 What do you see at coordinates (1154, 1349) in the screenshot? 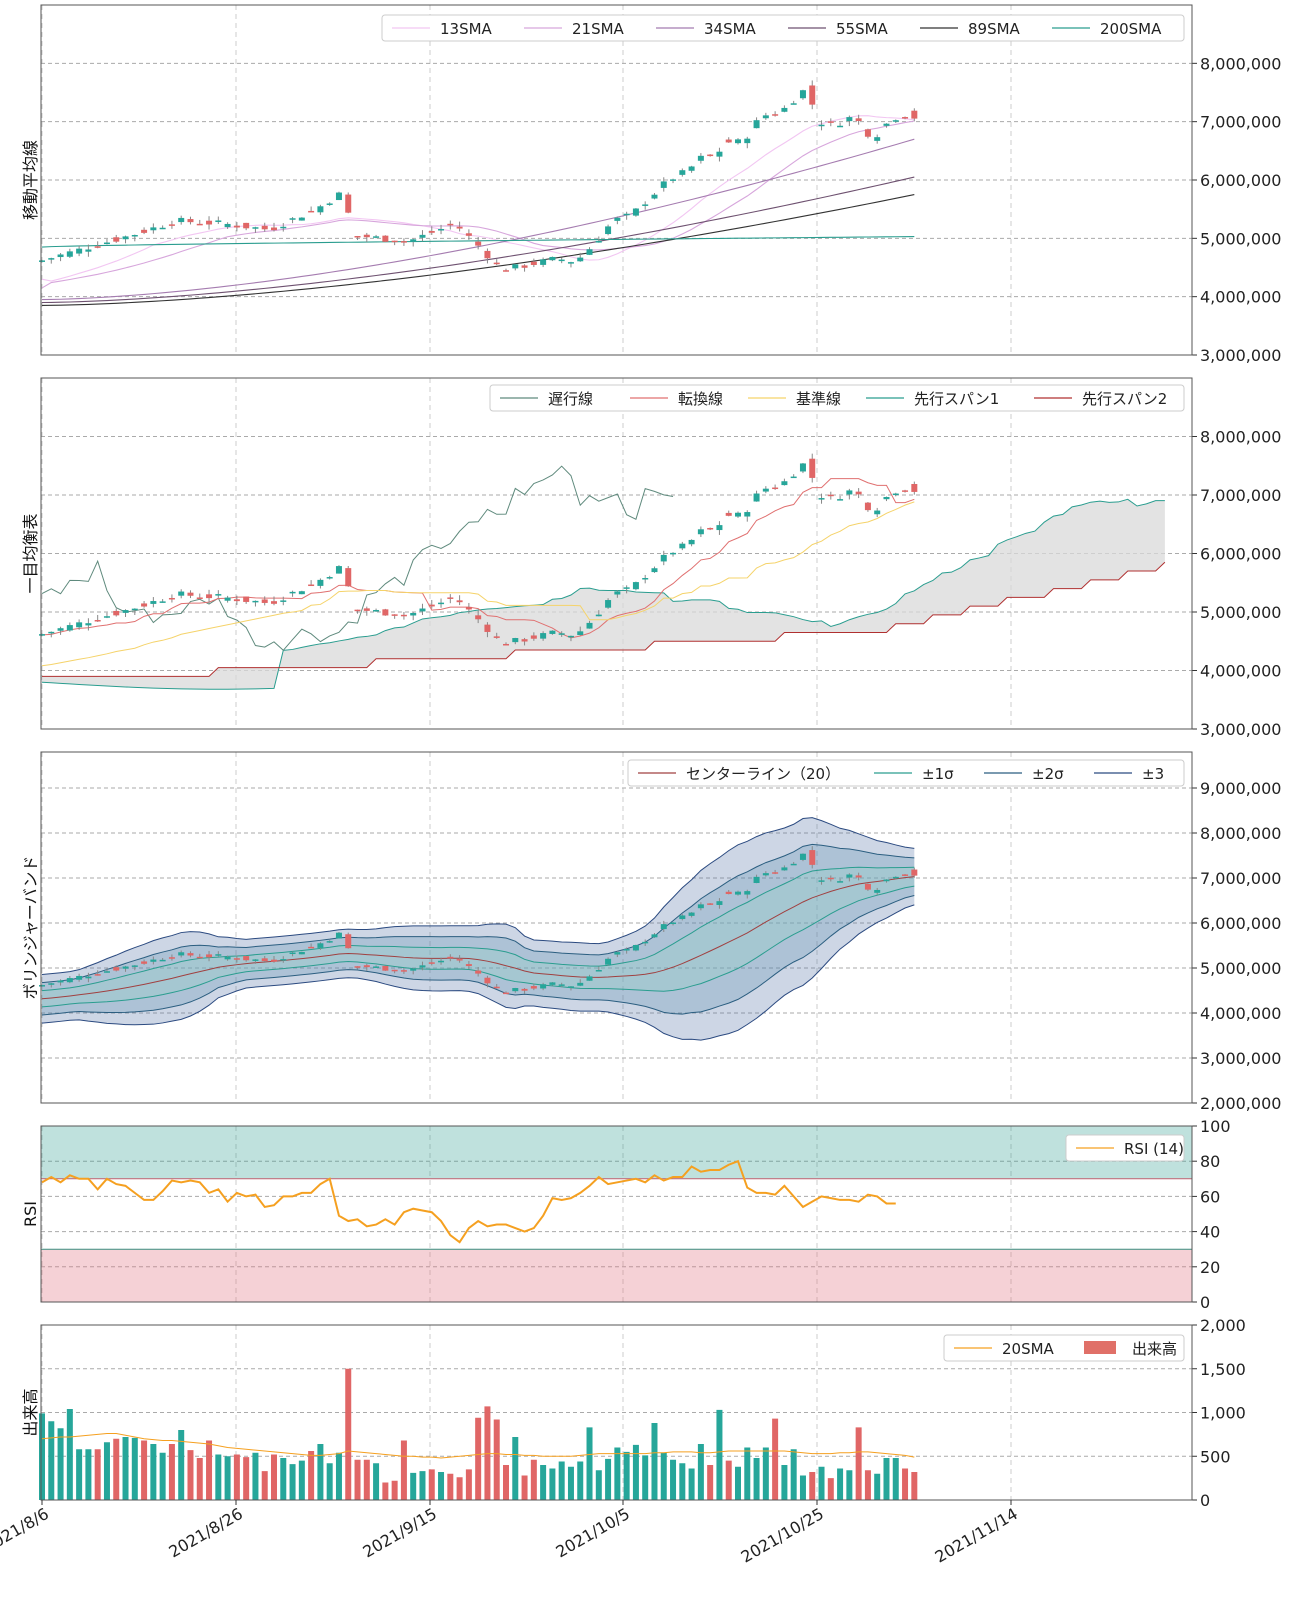
I see `legend-label: 出来高` at bounding box center [1154, 1349].